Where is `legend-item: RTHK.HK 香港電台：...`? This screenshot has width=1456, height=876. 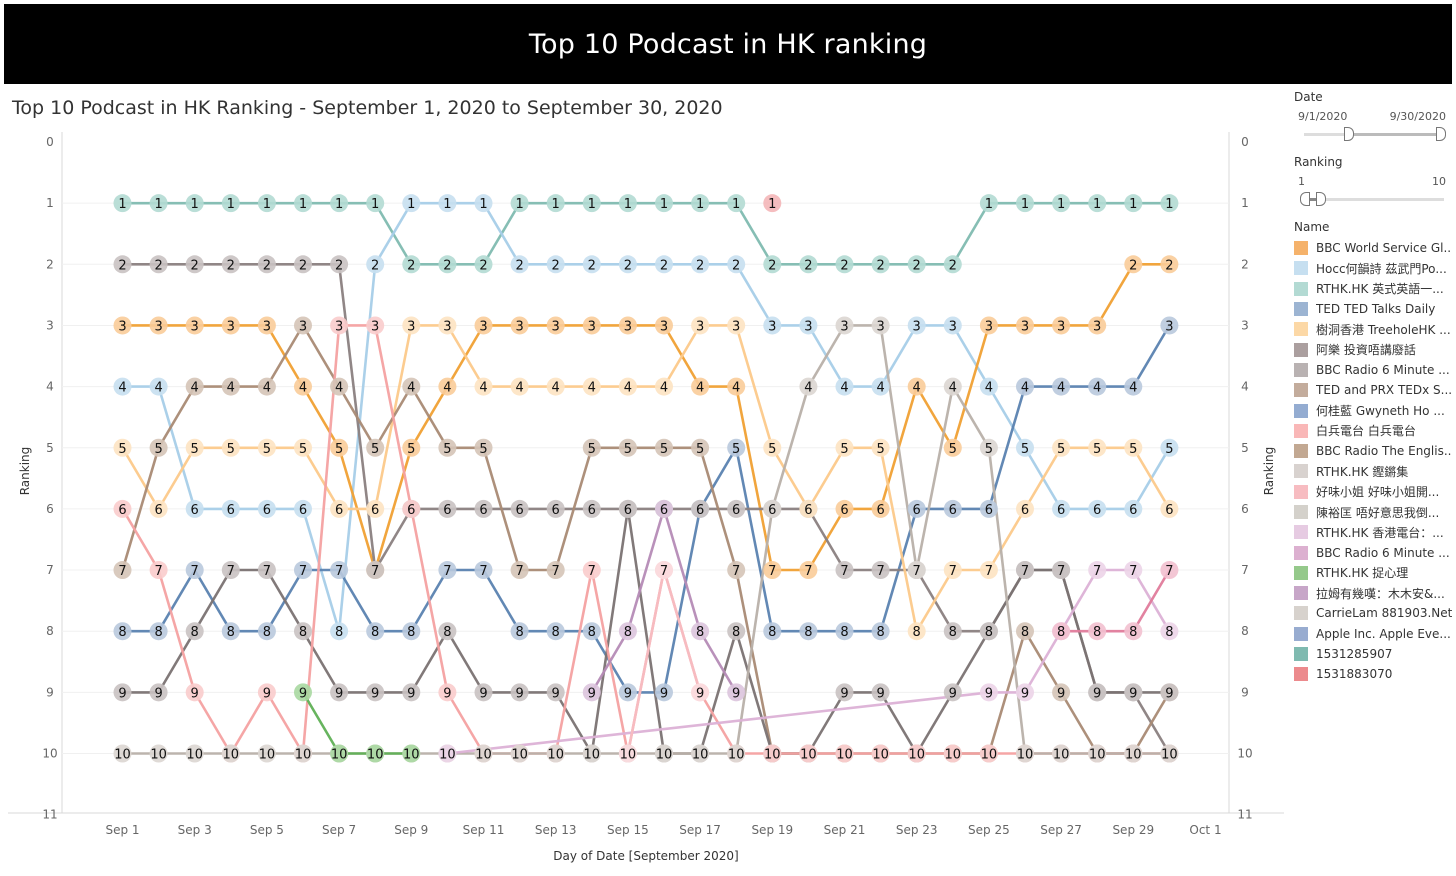
legend-item: RTHK.HK 香港電台：... is located at coordinates (1374, 532).